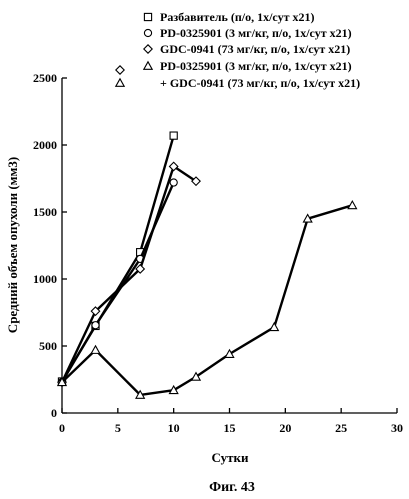 This screenshot has height=499, width=409. I want to click on figure-caption: Фиг. 43, so click(232, 487).